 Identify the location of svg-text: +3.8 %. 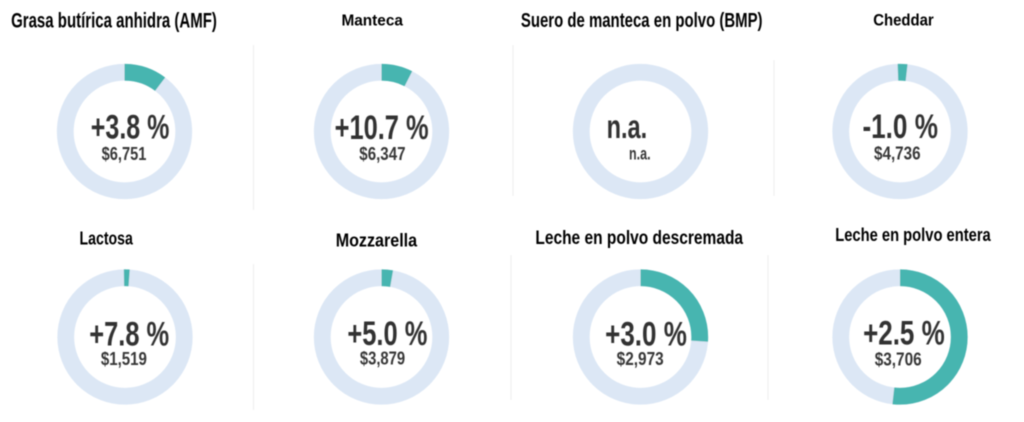
(130, 128).